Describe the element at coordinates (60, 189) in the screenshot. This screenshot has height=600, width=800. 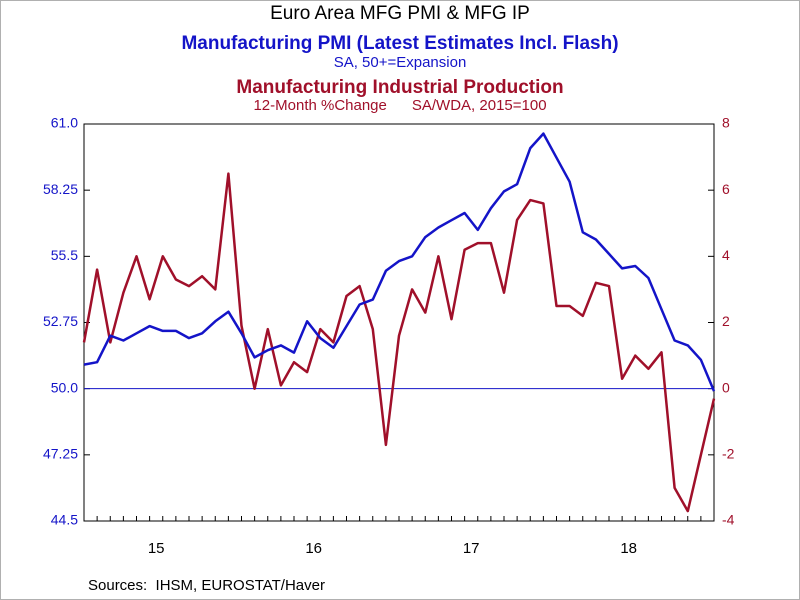
I see `y-tick-label: 58.25` at that location.